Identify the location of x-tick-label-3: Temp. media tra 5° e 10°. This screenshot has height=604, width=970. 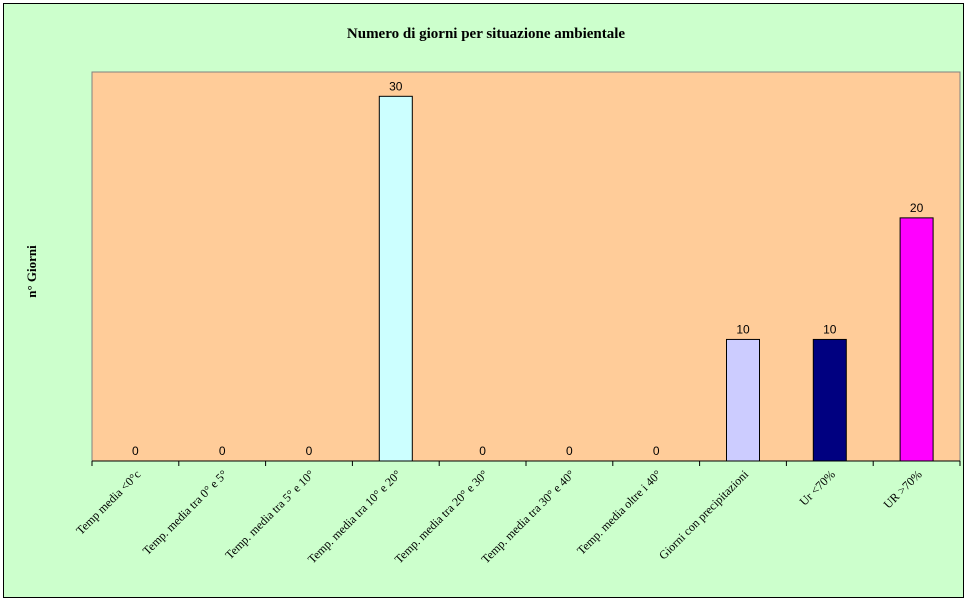
(269, 514).